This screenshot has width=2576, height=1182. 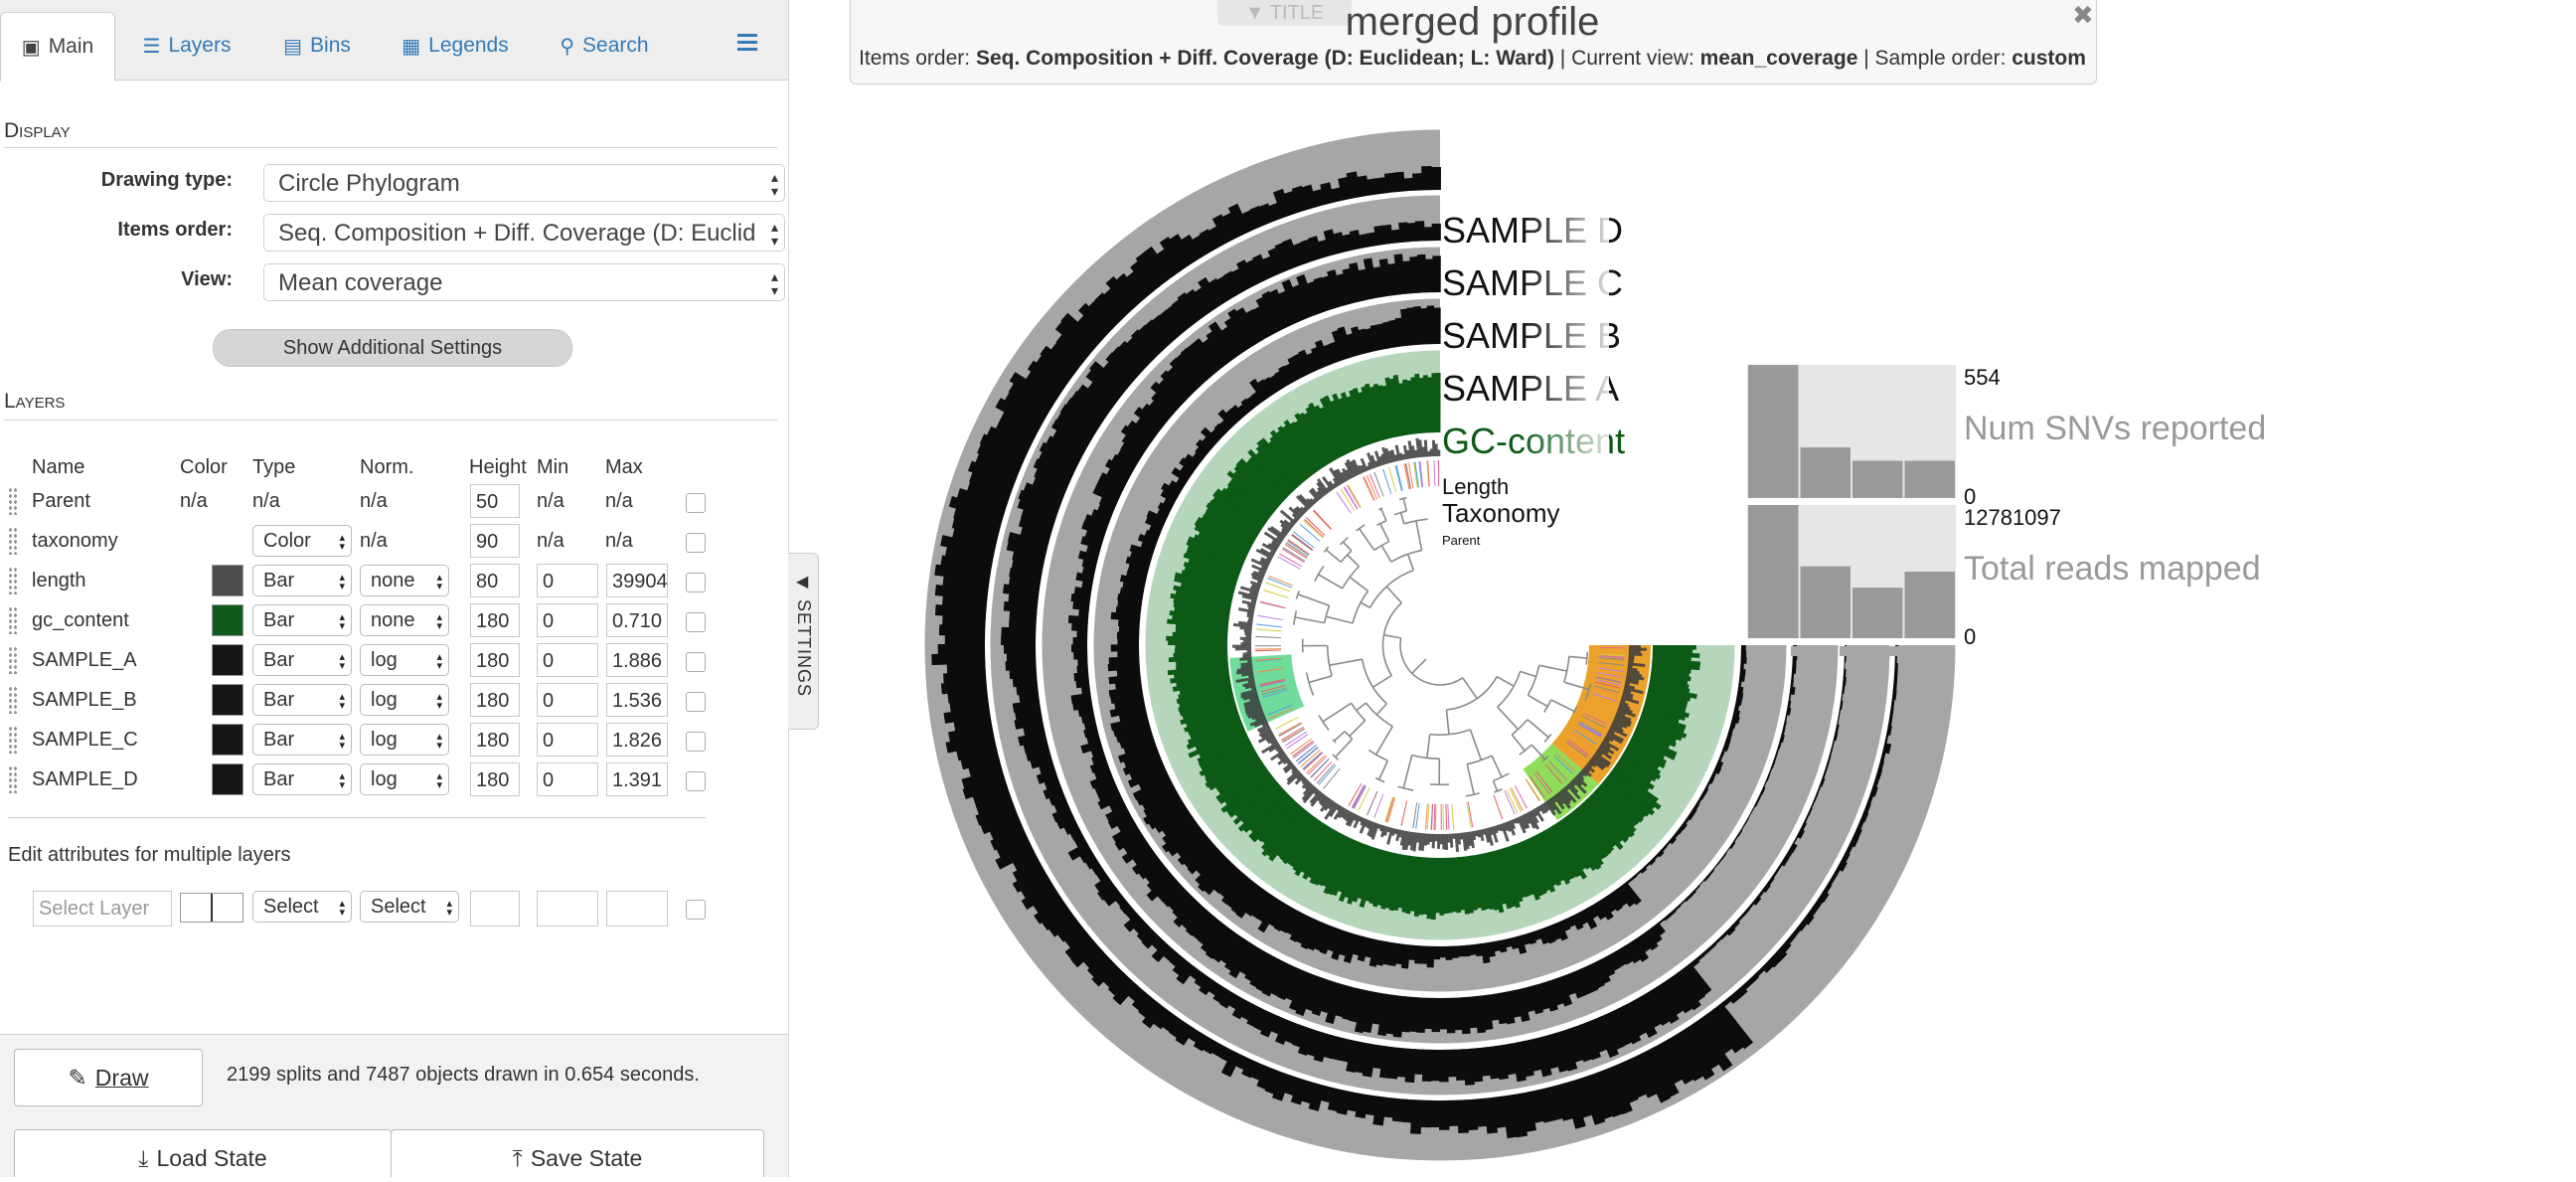 I want to click on list-icon: ▦, so click(x=411, y=46).